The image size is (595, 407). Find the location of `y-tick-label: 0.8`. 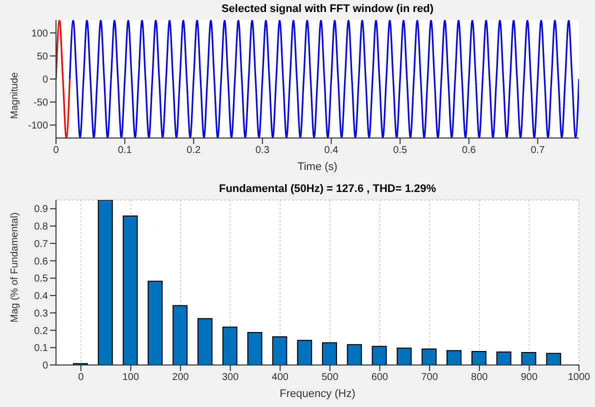

y-tick-label: 0.8 is located at coordinates (41, 227).